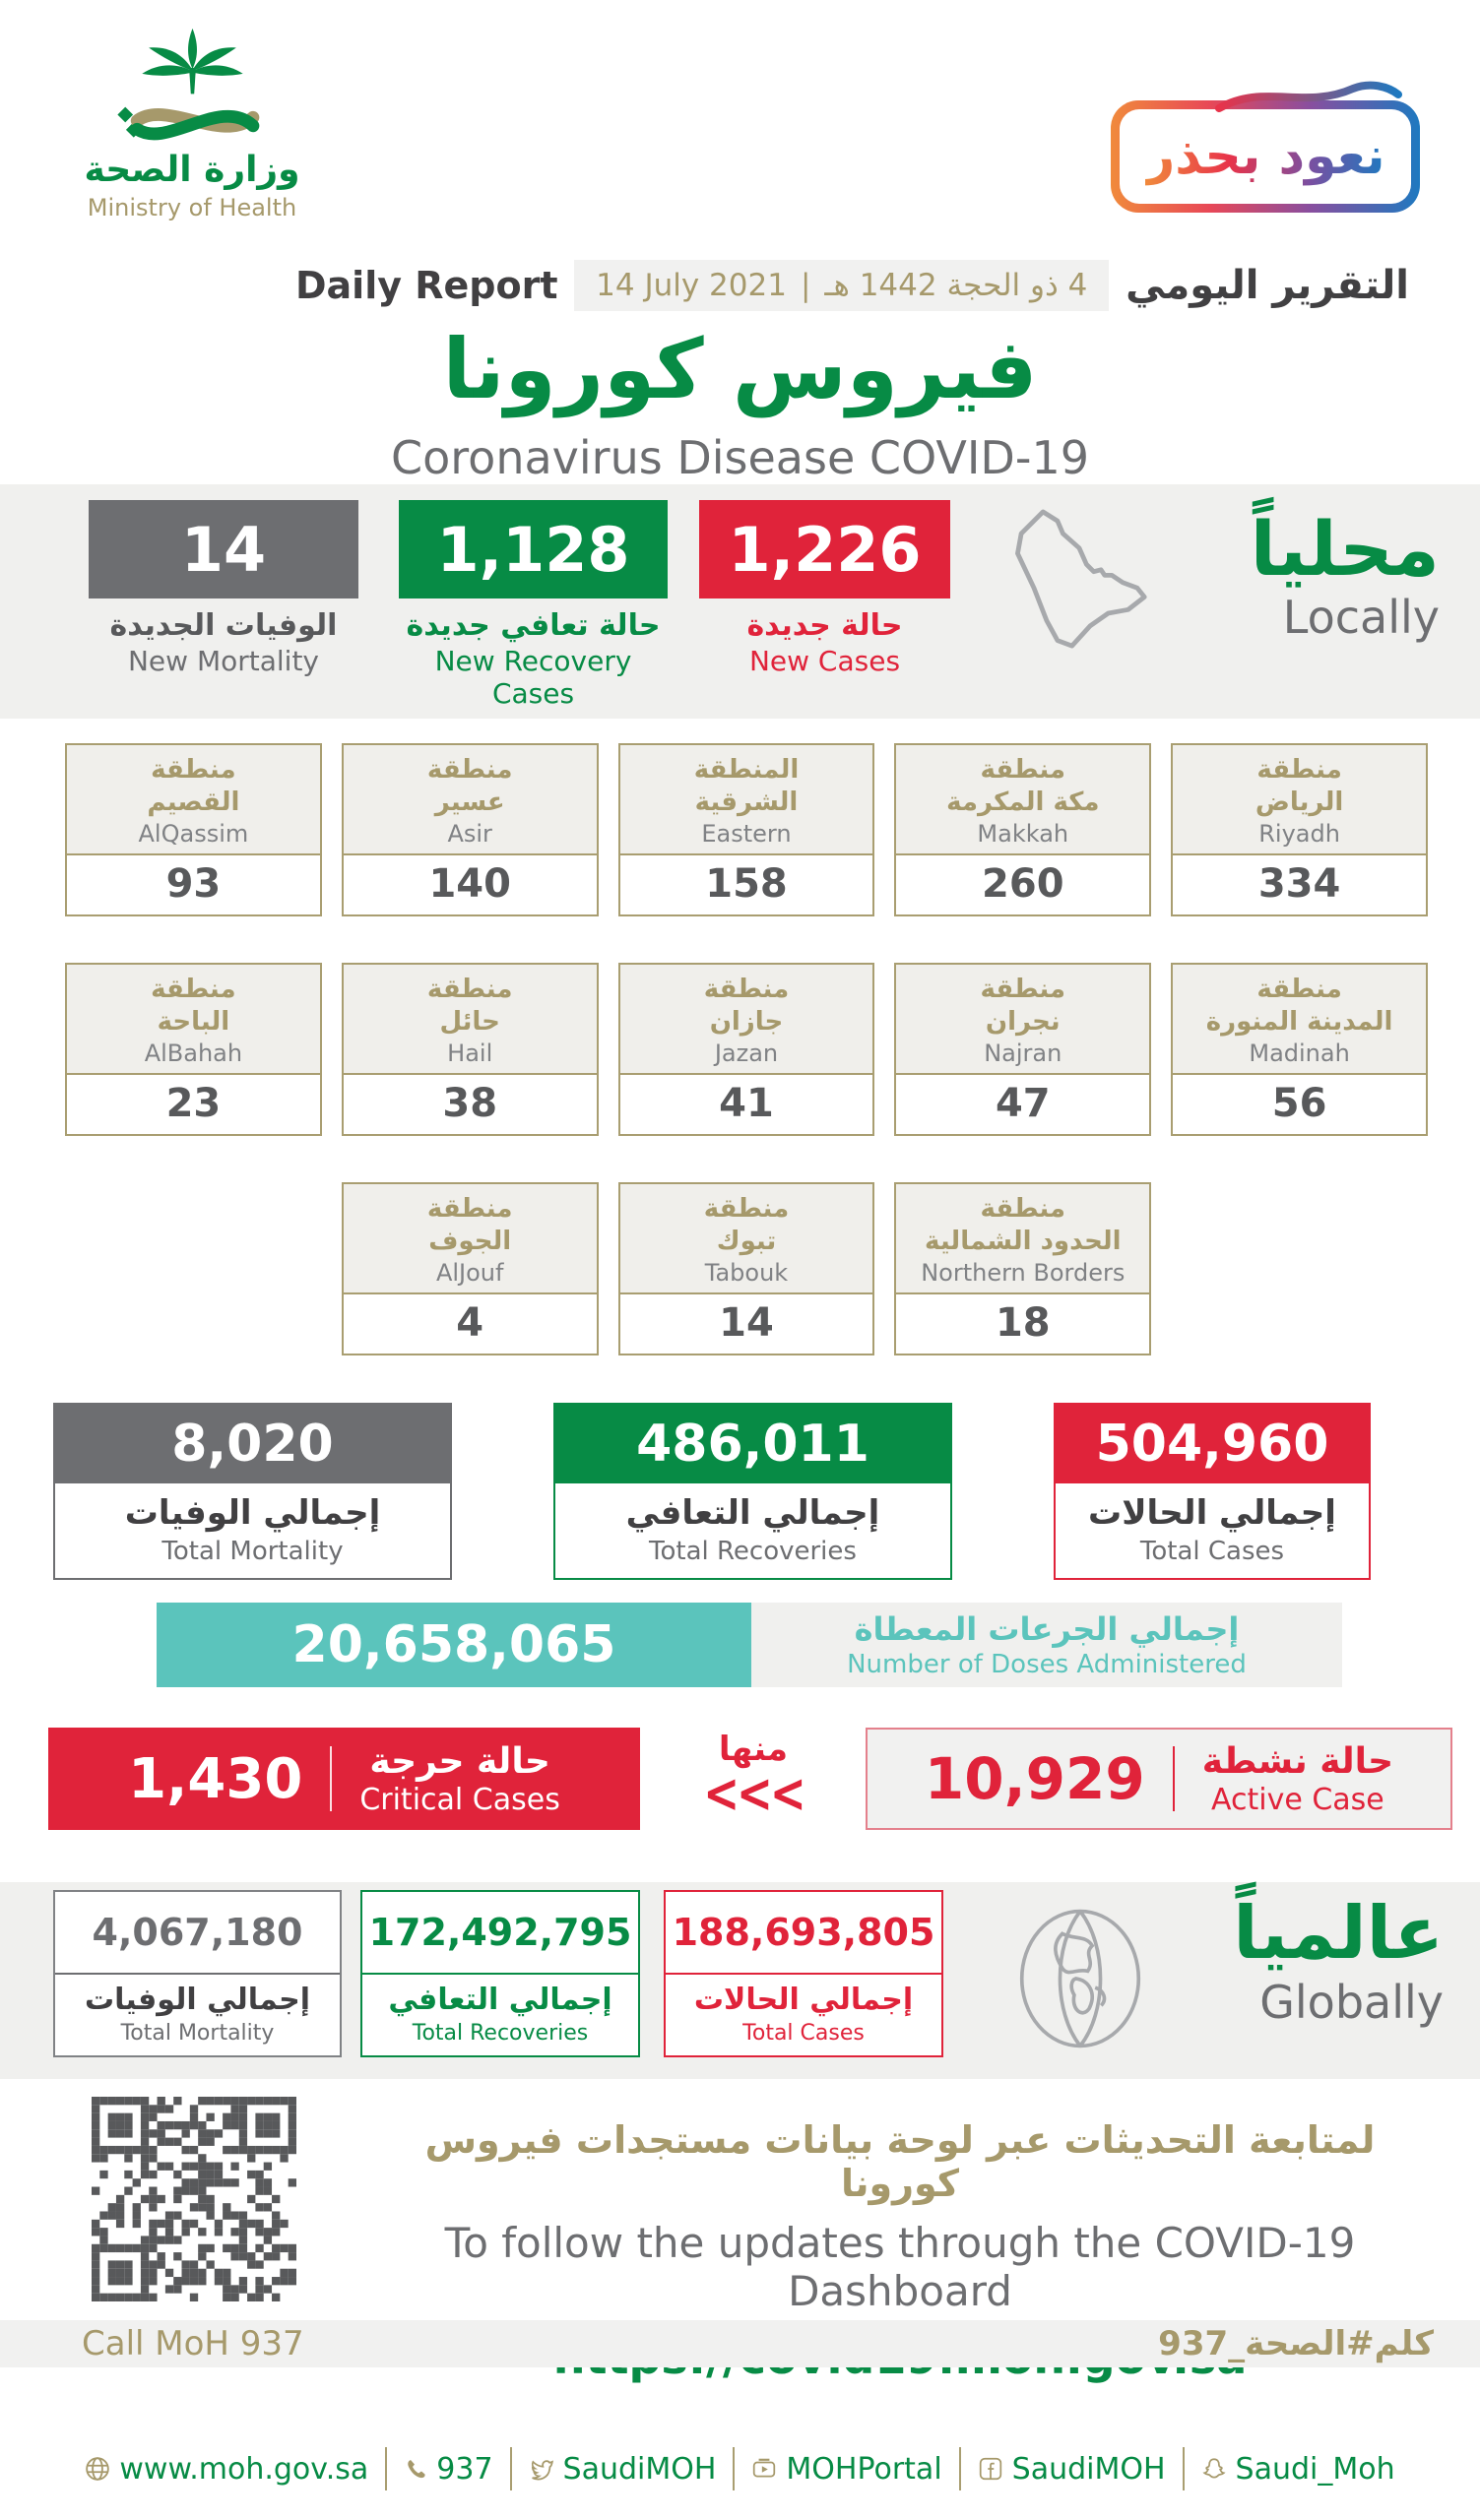 The image size is (1480, 2520). I want to click on new-recoveries-label-ar: حالة تعافي جديدة, so click(533, 625).